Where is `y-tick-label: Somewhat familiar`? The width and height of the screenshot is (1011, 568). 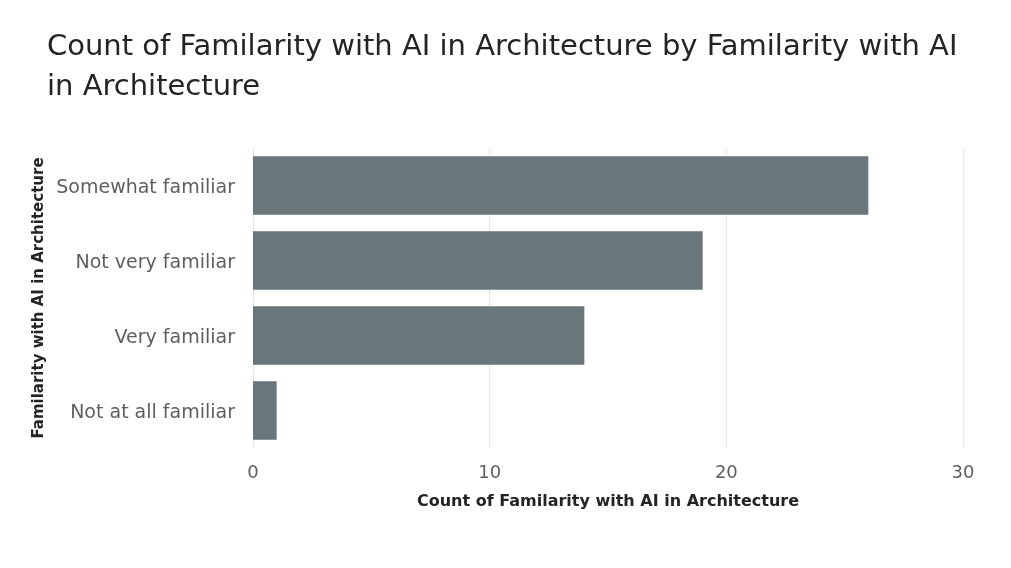
y-tick-label: Somewhat familiar is located at coordinates (146, 185).